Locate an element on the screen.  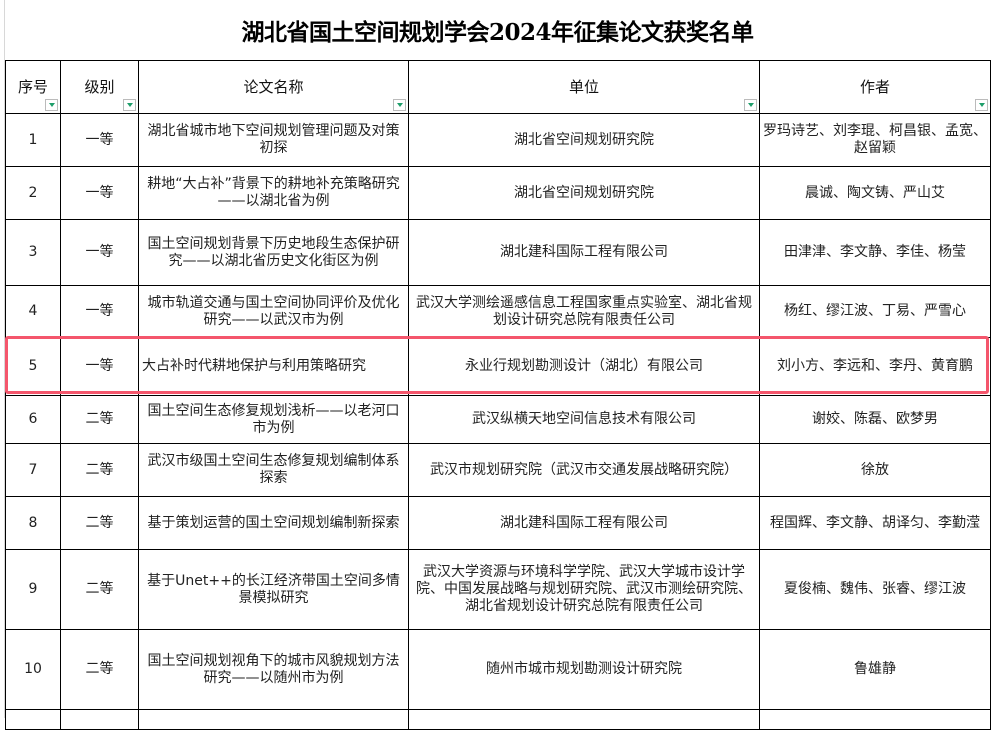
cell-paper: 武汉市级国土空间生态修复规划编制体系探索 is located at coordinates (273, 470).